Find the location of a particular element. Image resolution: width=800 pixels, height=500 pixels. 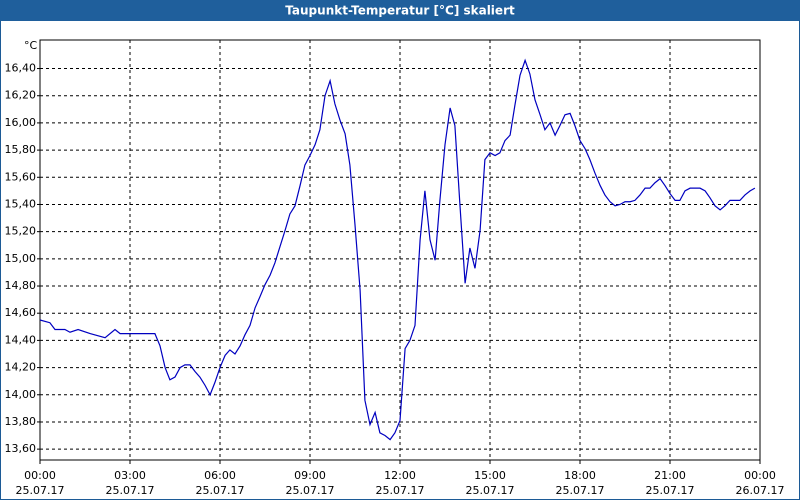

chart-title: Taupunkt-Temperatur [°C] skaliert is located at coordinates (400, 11).